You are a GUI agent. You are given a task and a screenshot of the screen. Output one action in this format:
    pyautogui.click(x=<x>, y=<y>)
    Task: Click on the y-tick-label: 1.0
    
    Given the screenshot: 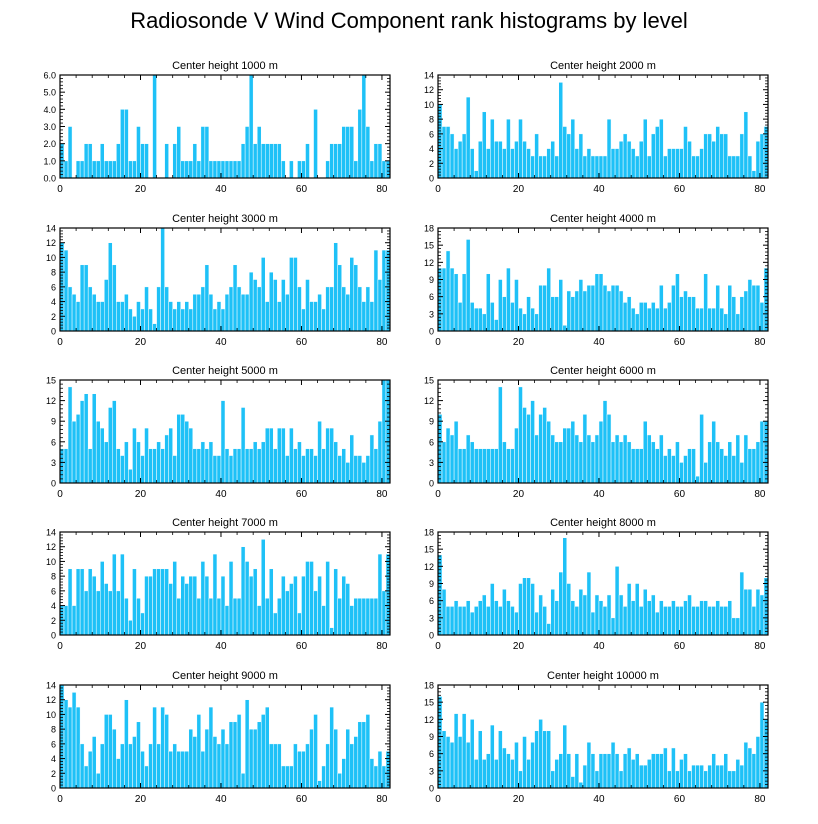 What is the action you would take?
    pyautogui.click(x=49, y=161)
    